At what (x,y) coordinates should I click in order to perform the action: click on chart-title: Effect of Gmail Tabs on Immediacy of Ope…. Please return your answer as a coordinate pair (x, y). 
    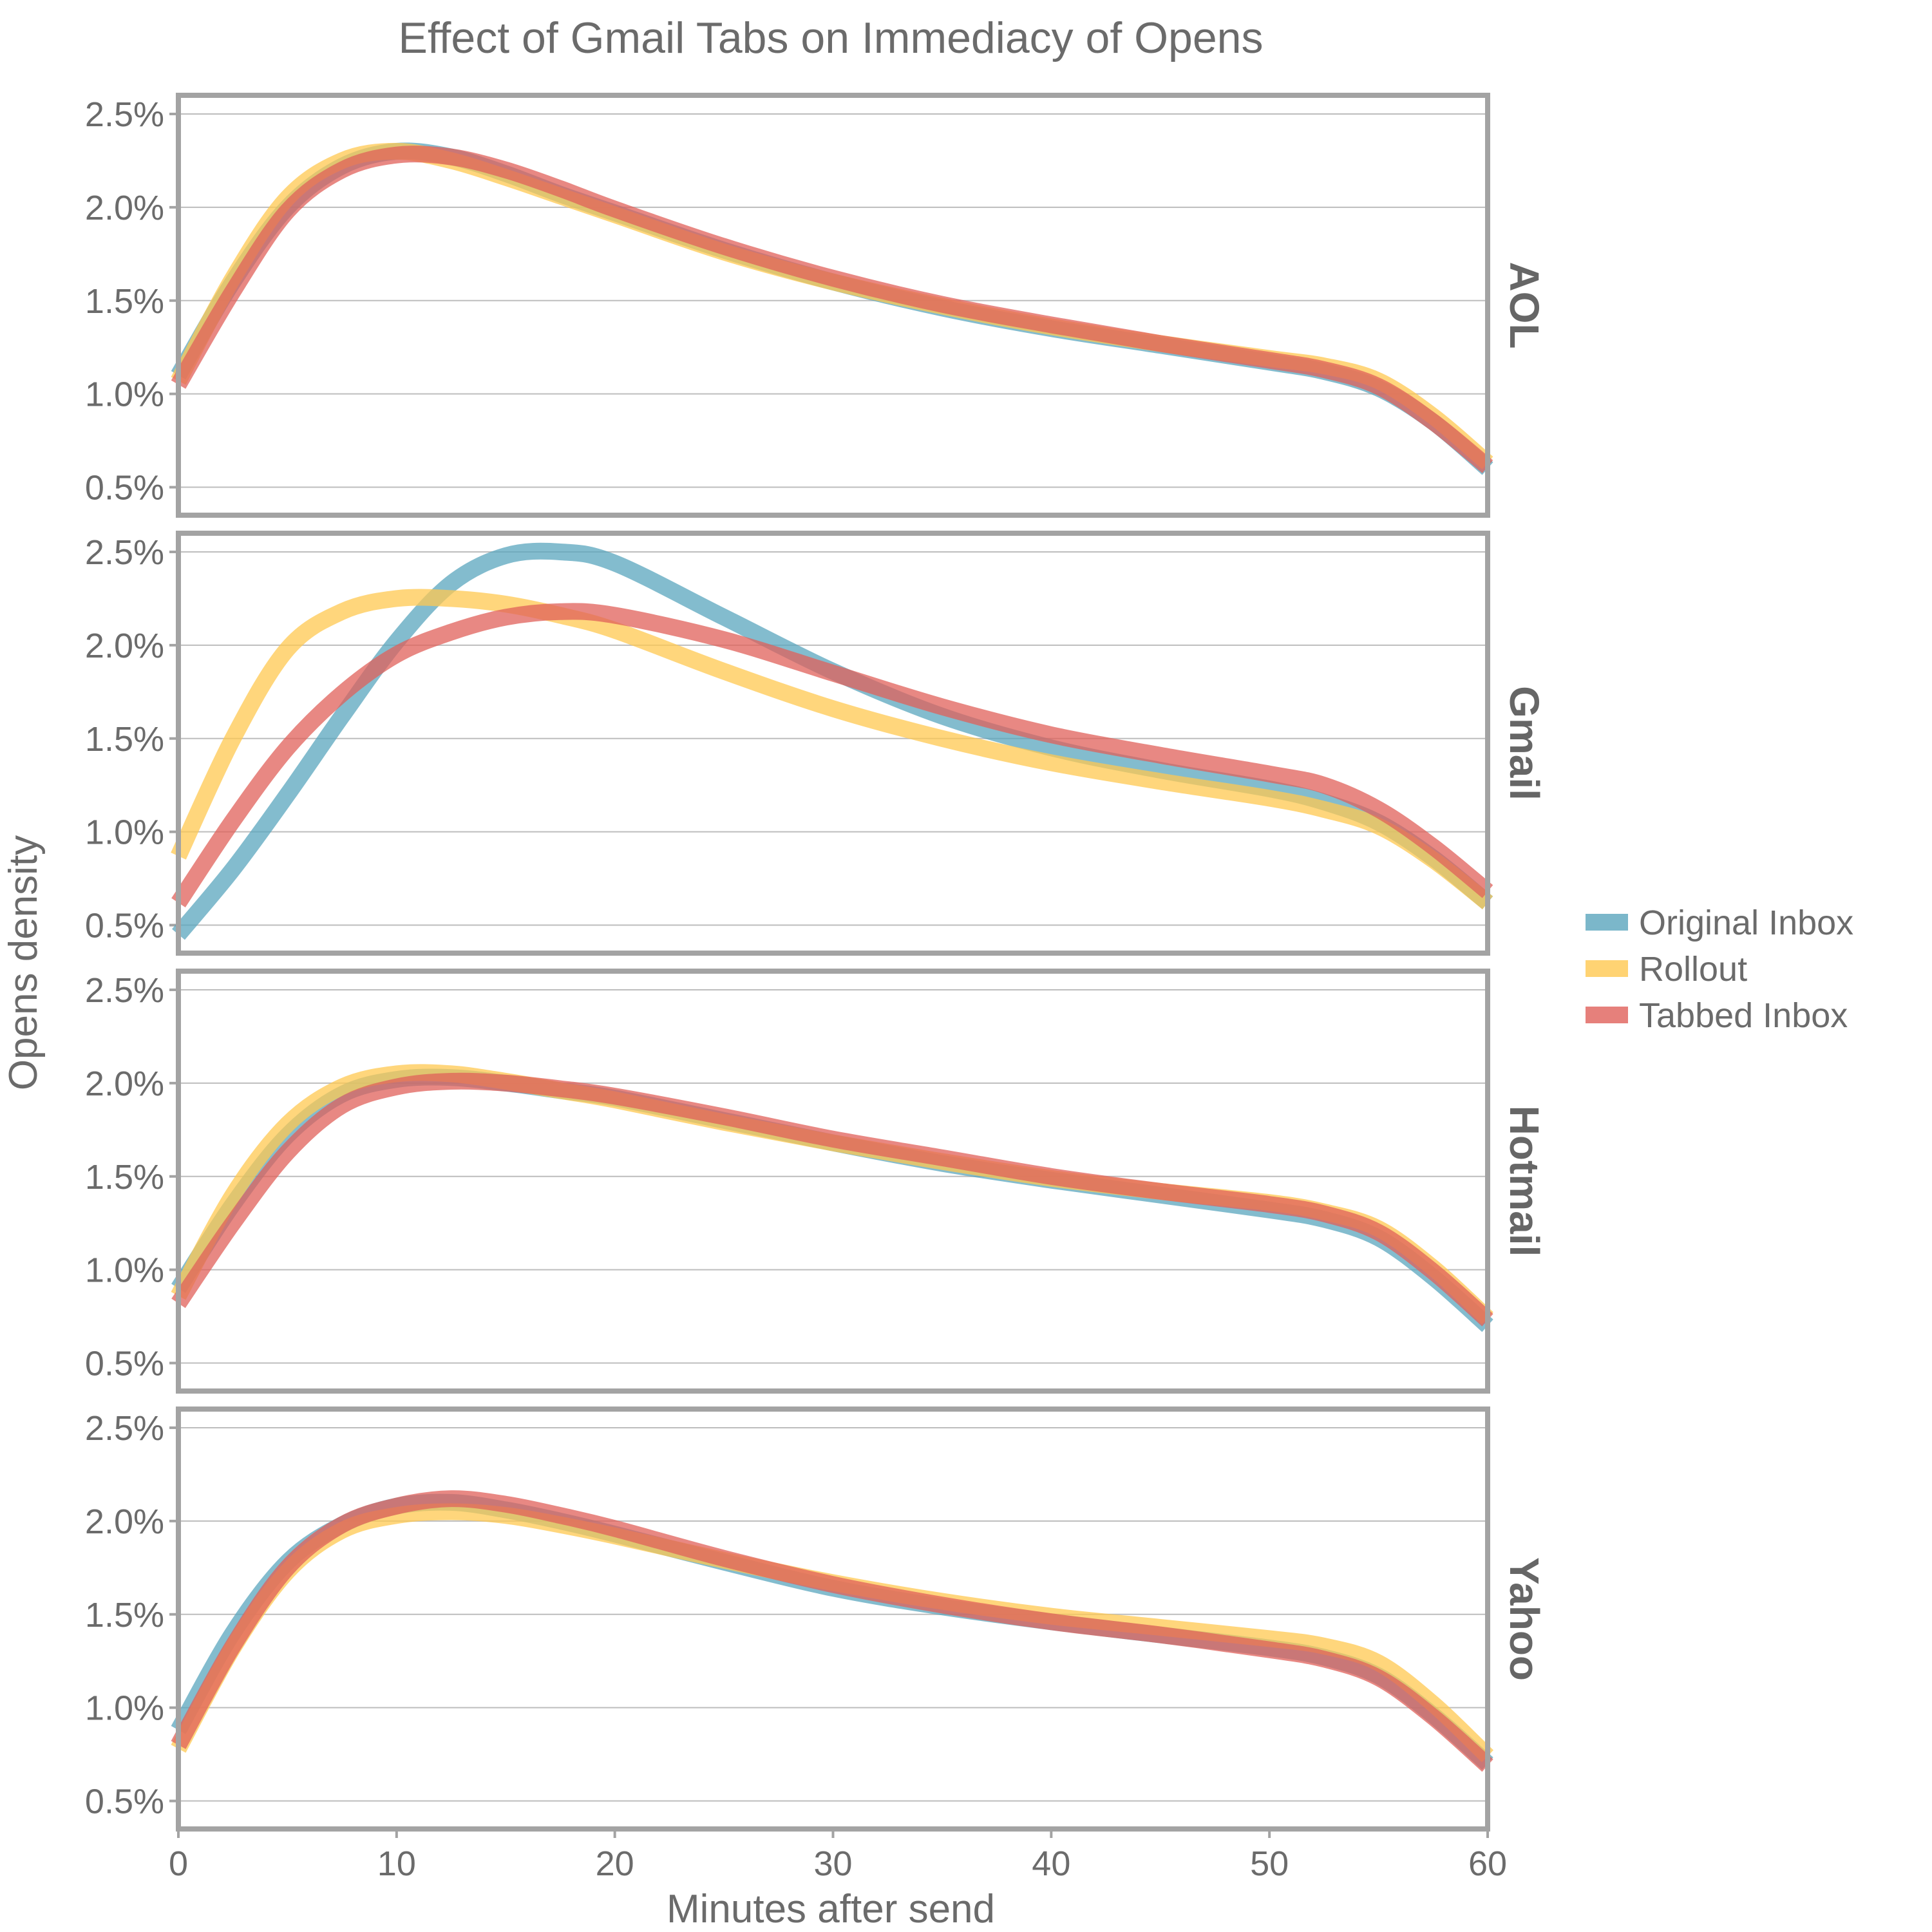
    Looking at the image, I should click on (831, 38).